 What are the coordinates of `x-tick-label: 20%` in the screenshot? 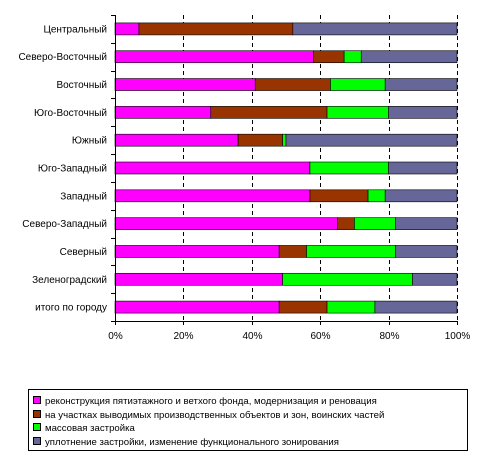 It's located at (183, 336).